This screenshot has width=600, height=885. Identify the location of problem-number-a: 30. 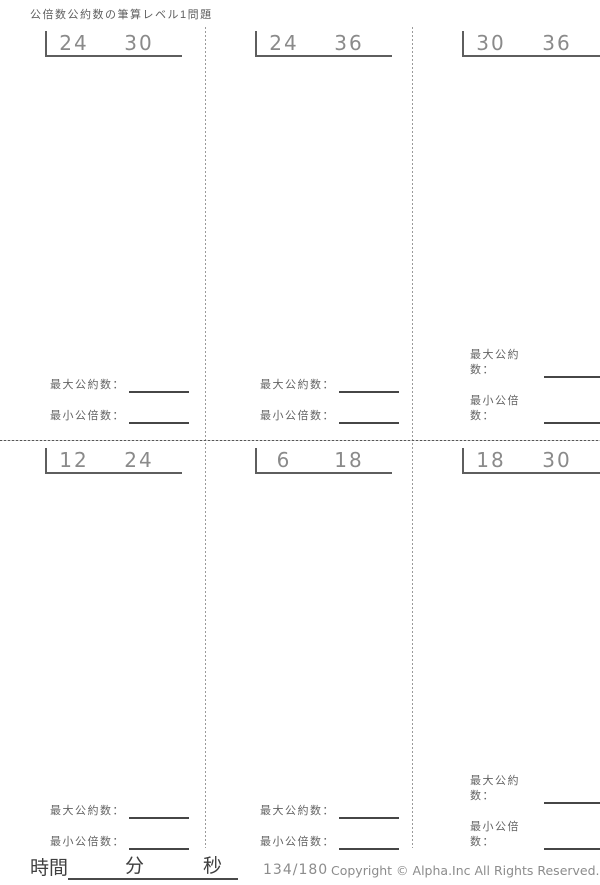
(491, 43).